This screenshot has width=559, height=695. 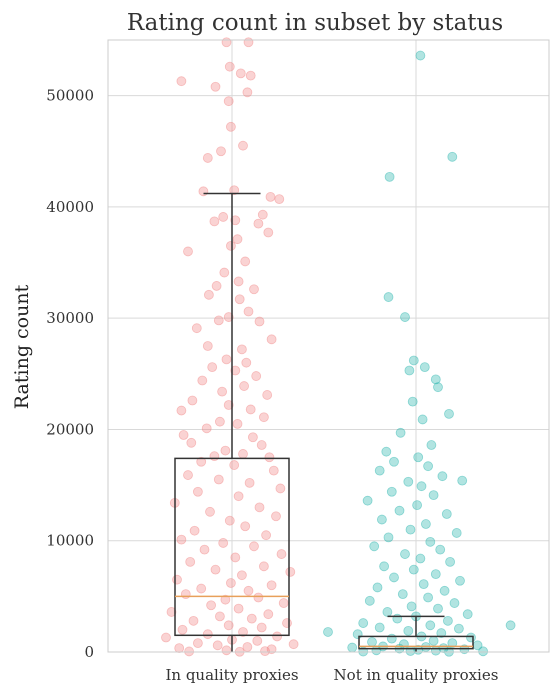 What do you see at coordinates (70, 207) in the screenshot?
I see `y-tick-label: 40000` at bounding box center [70, 207].